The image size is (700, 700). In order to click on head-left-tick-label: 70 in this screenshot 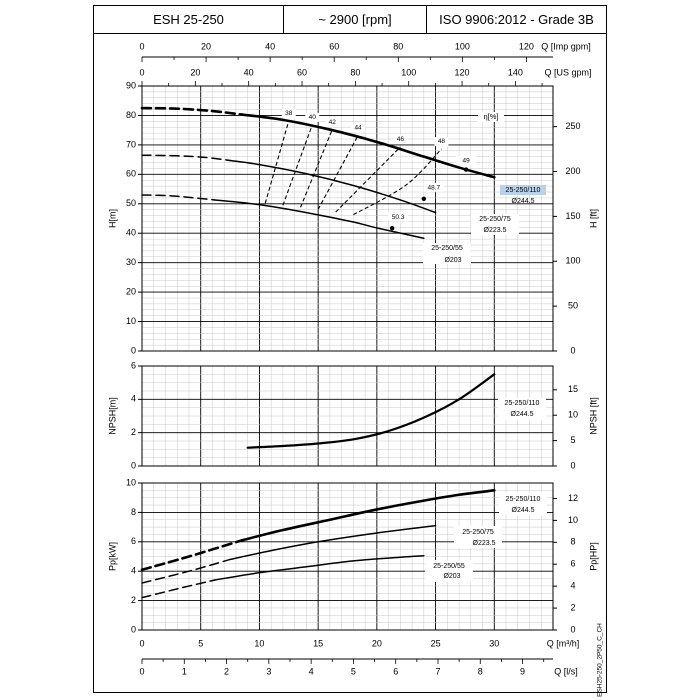, I will do `click(131, 144)`.